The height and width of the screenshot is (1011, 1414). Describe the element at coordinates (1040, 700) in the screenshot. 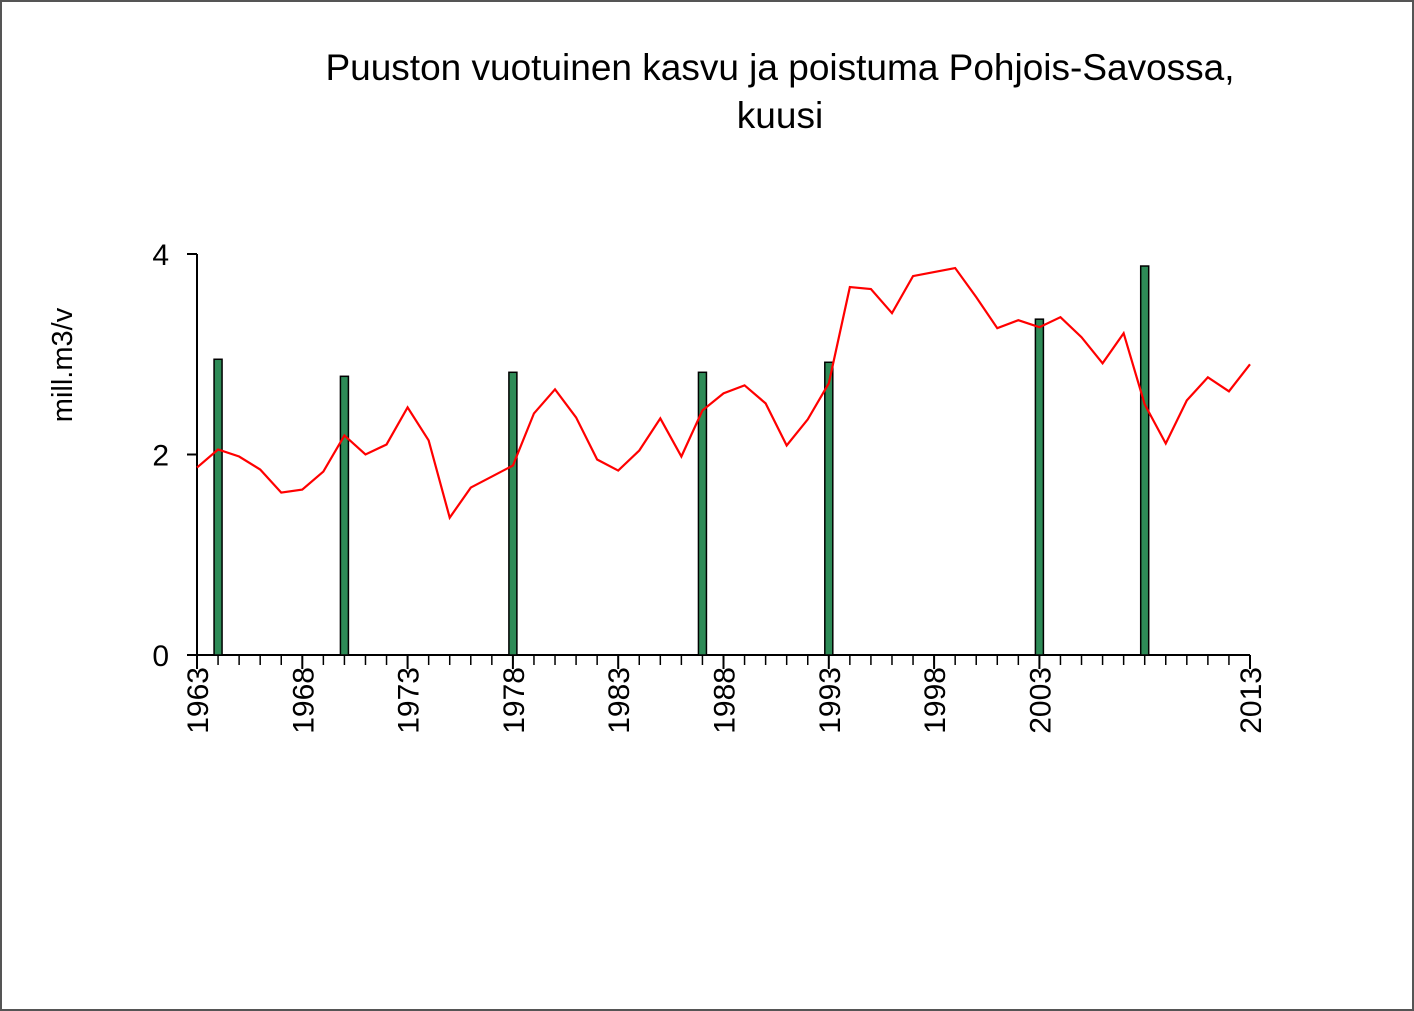

I see `x-tick-label: 2003` at that location.